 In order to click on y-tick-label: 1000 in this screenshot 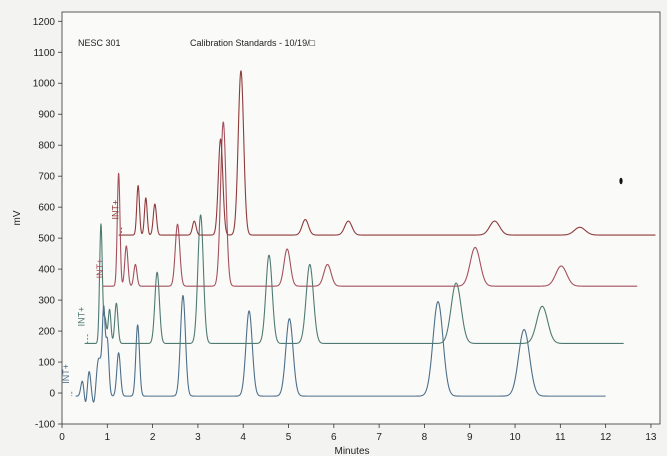, I will do `click(44, 84)`.